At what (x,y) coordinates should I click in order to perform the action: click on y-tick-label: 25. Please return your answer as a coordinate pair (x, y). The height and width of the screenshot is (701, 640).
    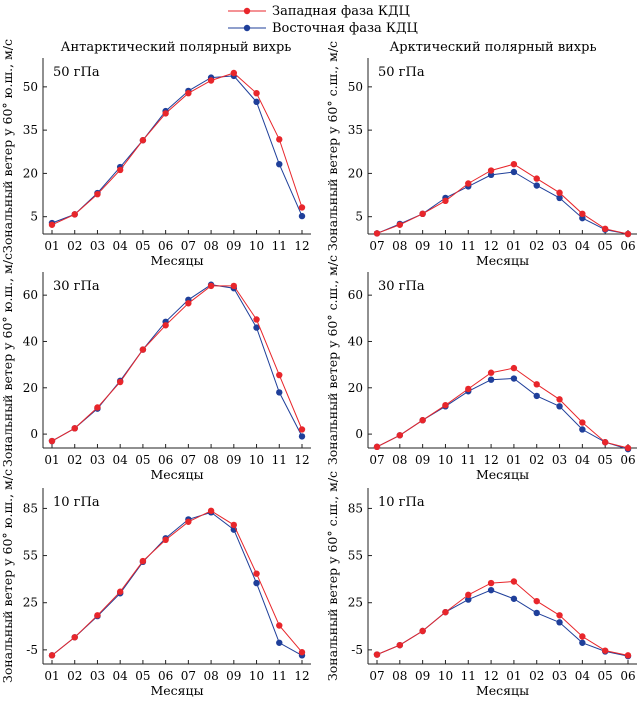
    Looking at the image, I should click on (355, 603).